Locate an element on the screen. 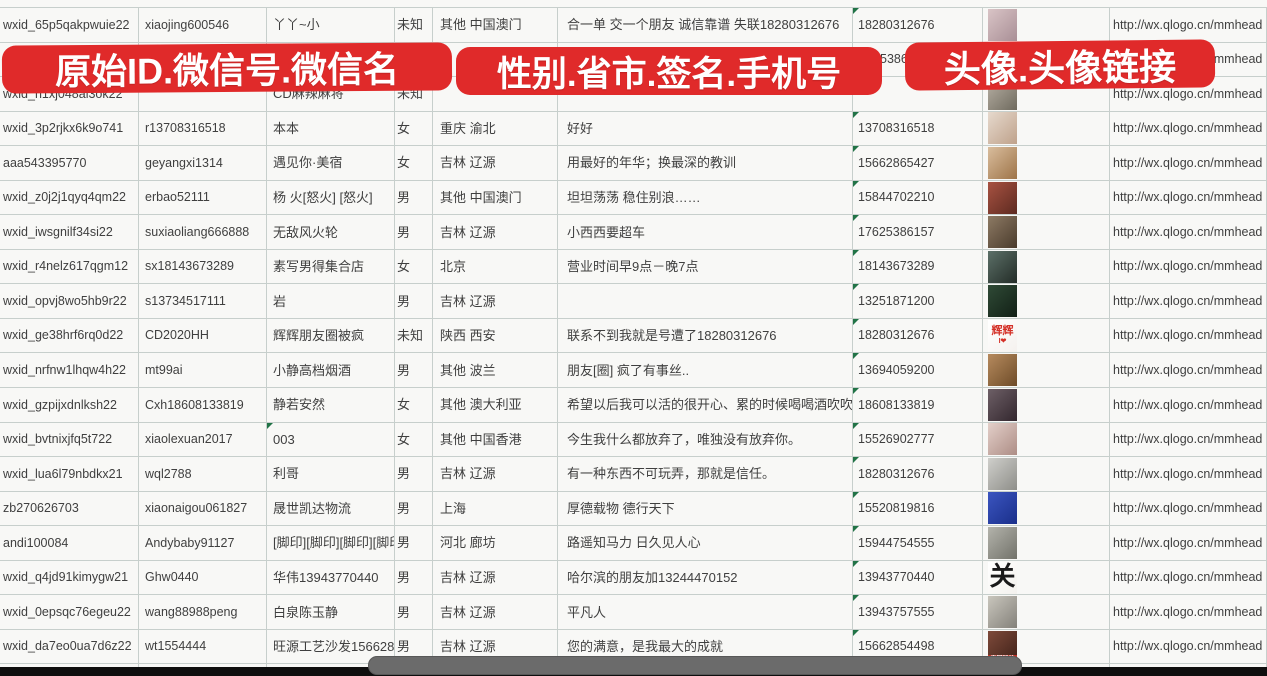 This screenshot has width=1267, height=676. cell-original-id: wxid_q4jd91kimygw21 is located at coordinates (69, 578).